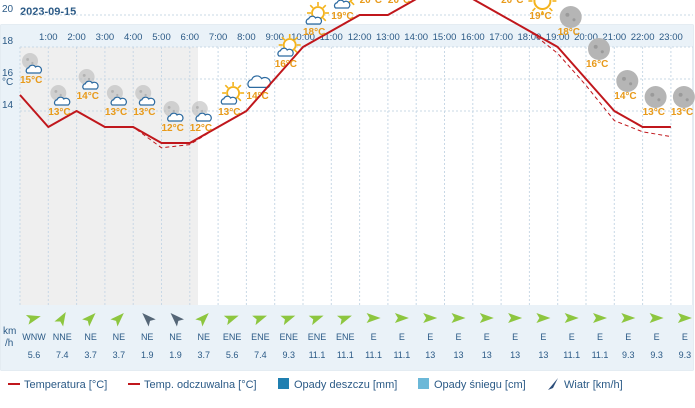 The height and width of the screenshot is (408, 695). I want to click on hour-label: 15:00, so click(445, 37).